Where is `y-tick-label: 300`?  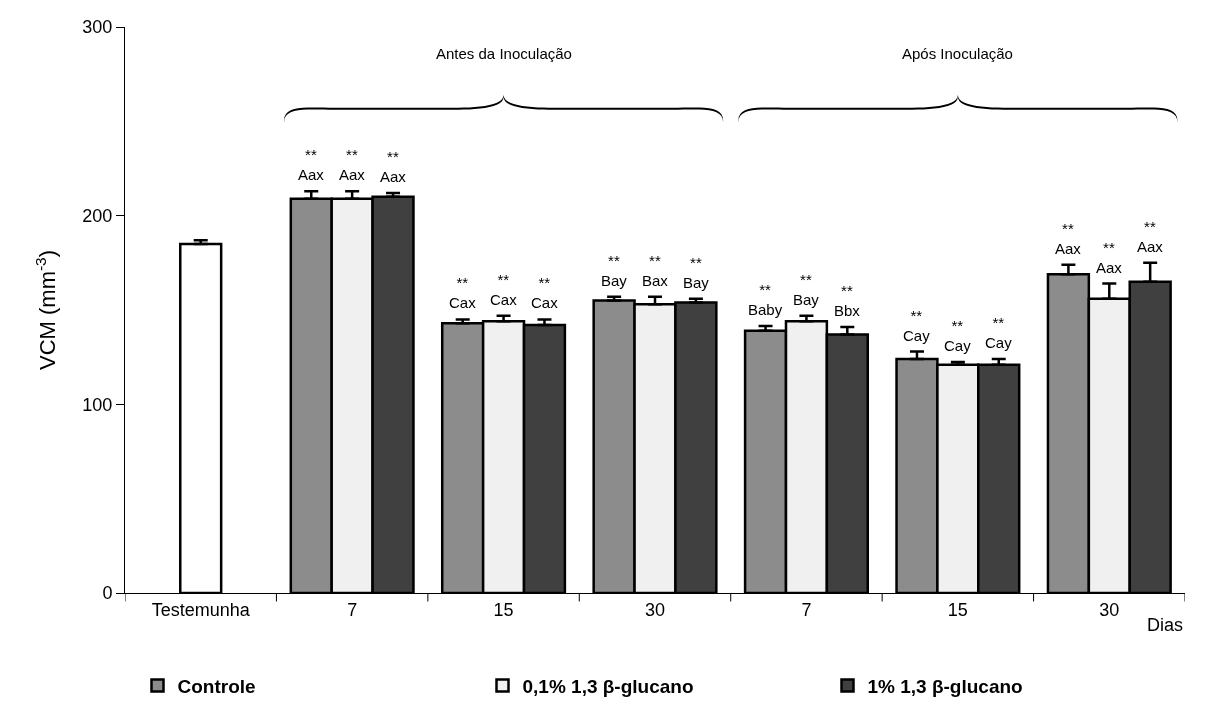 y-tick-label: 300 is located at coordinates (97, 27).